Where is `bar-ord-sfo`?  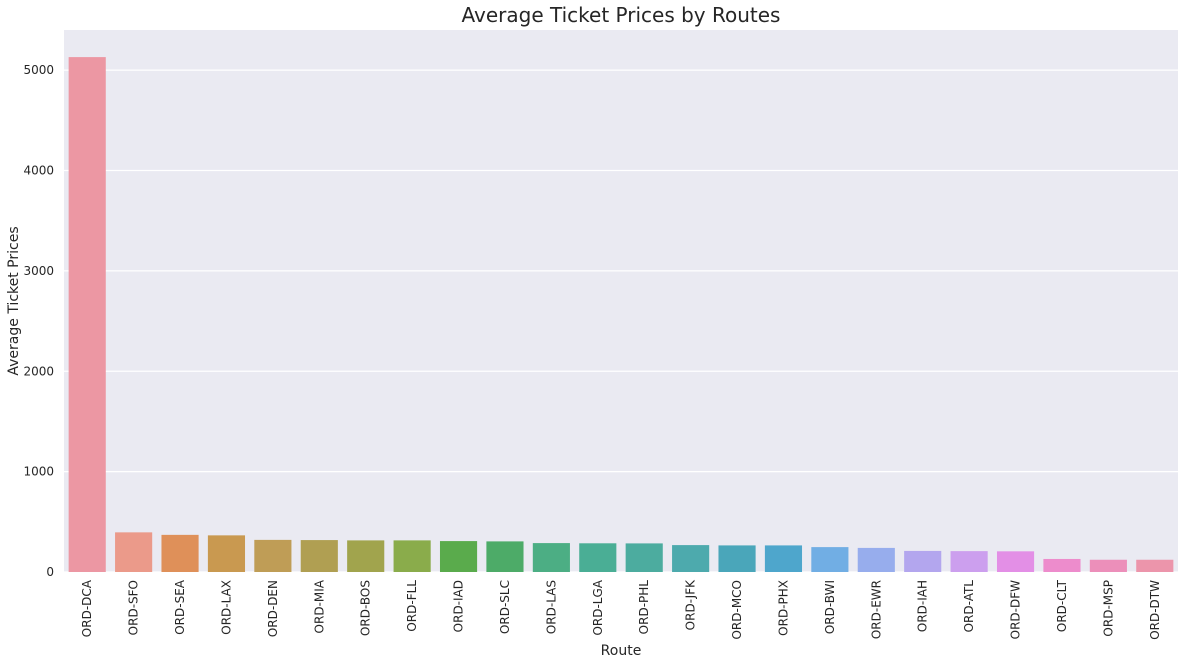
bar-ord-sfo is located at coordinates (134, 552).